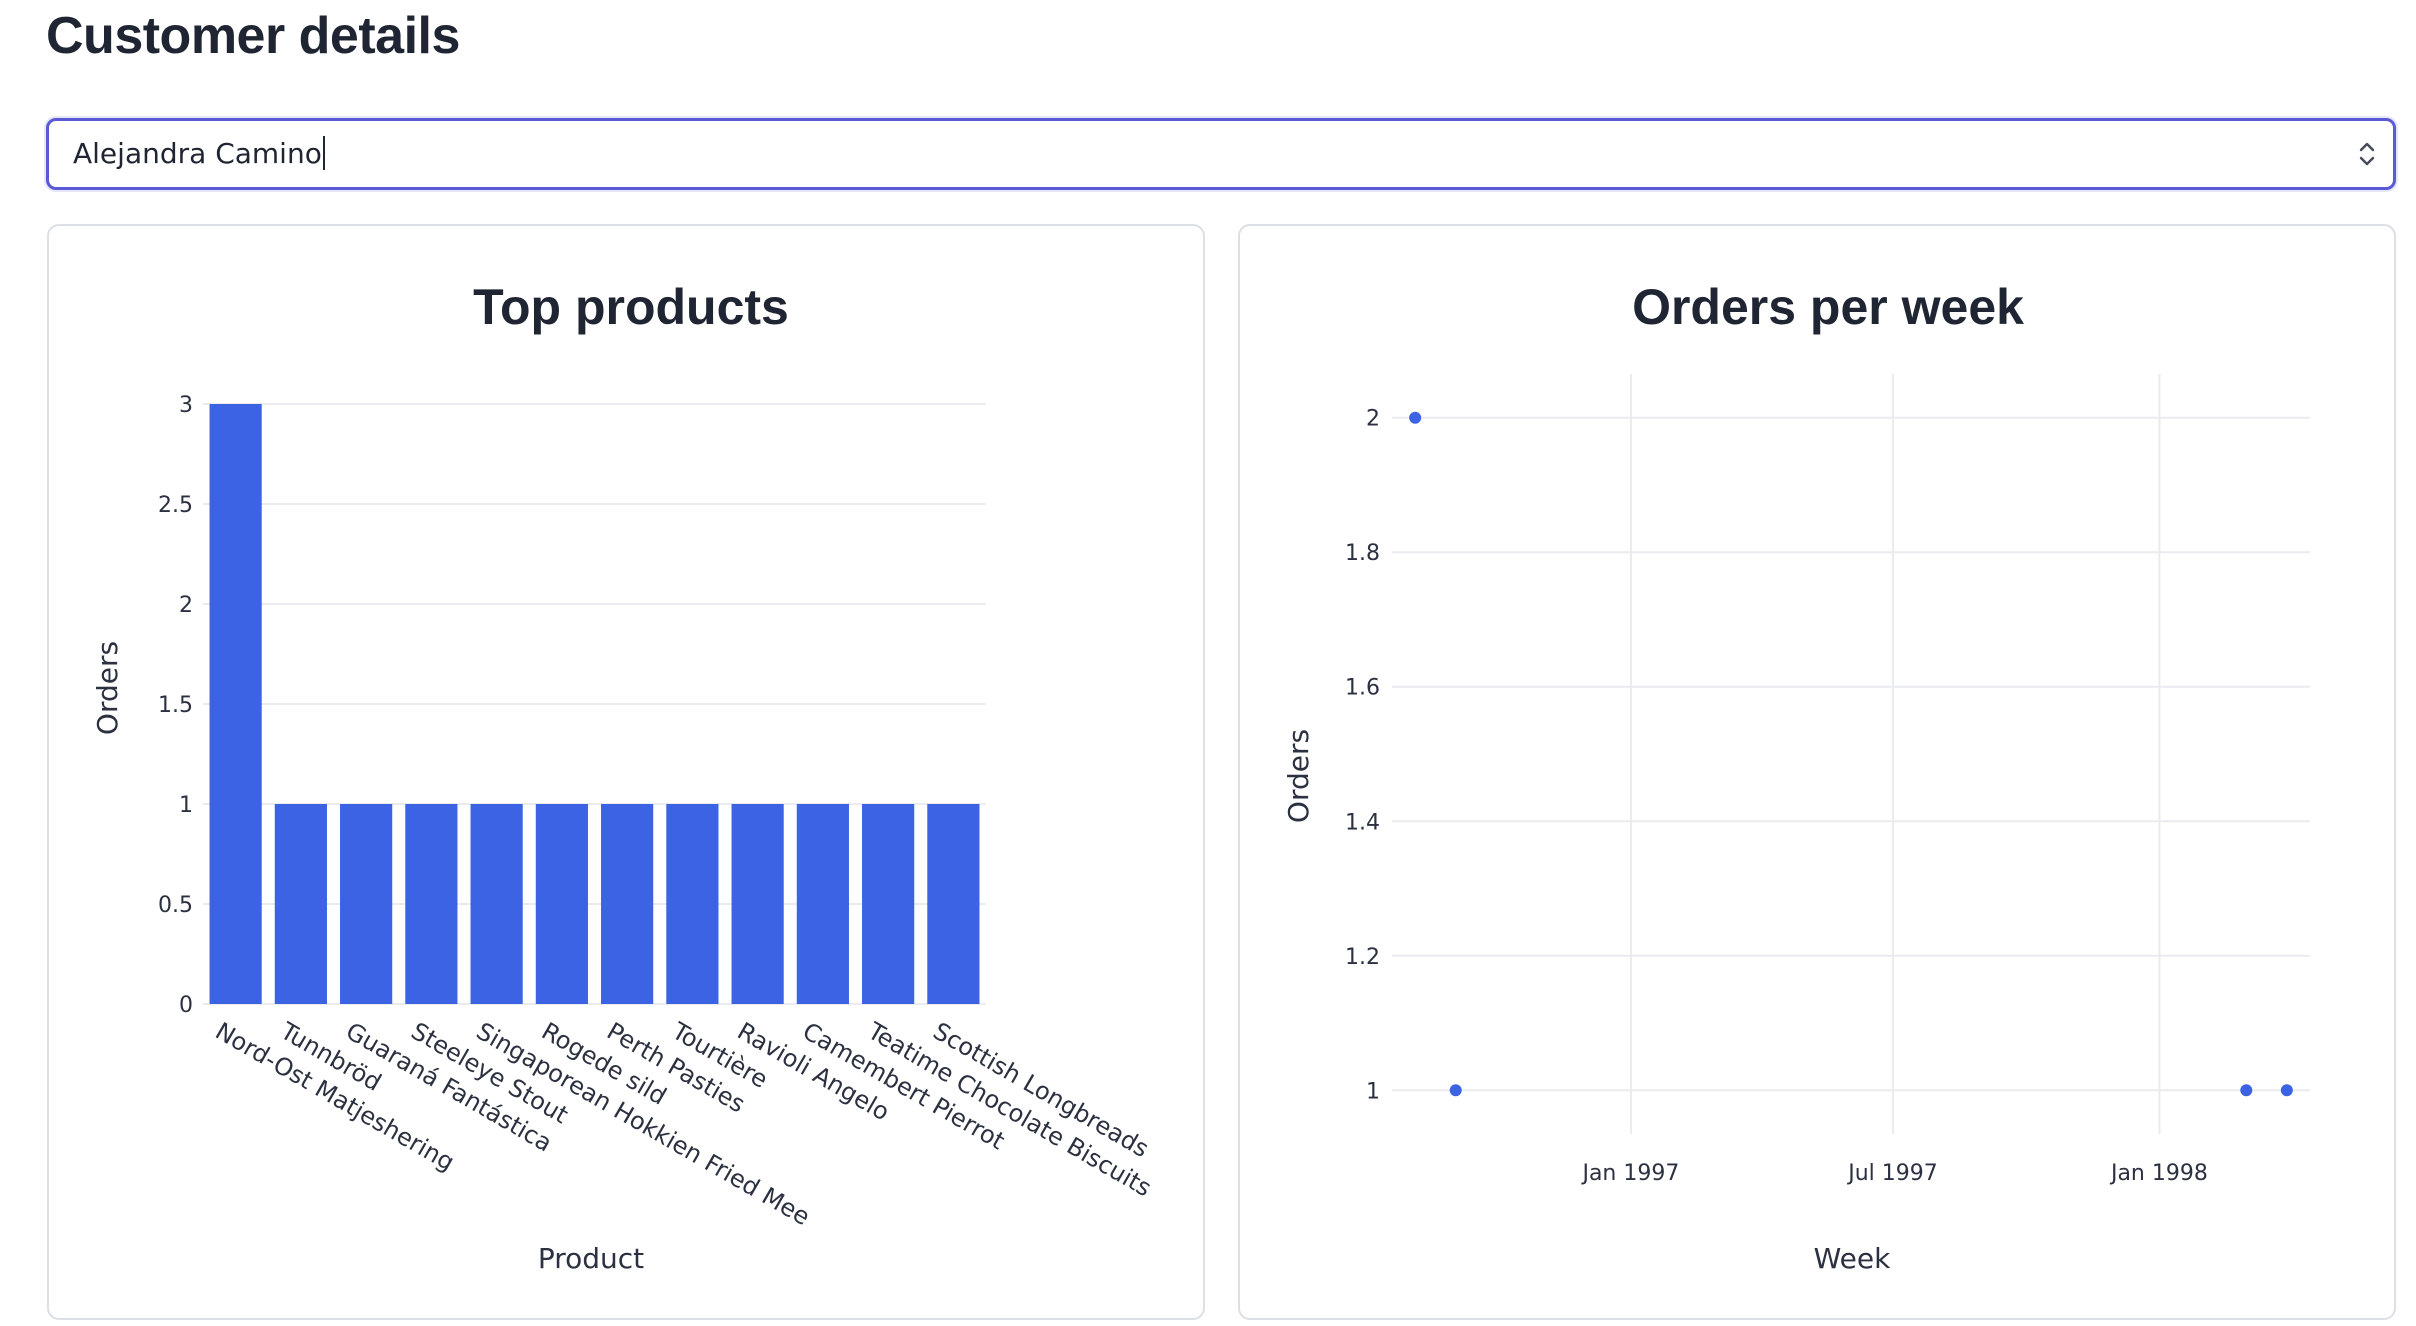 This screenshot has width=2416, height=1326. I want to click on customer-select: Alejandra Camino, so click(1221, 154).